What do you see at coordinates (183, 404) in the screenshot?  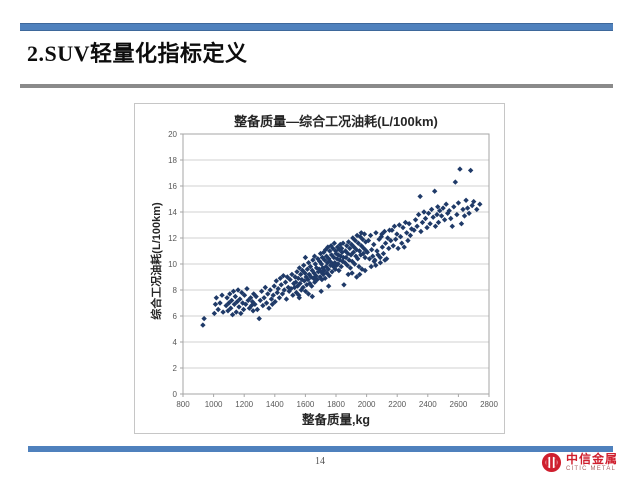 I see `x-tick-label: 800` at bounding box center [183, 404].